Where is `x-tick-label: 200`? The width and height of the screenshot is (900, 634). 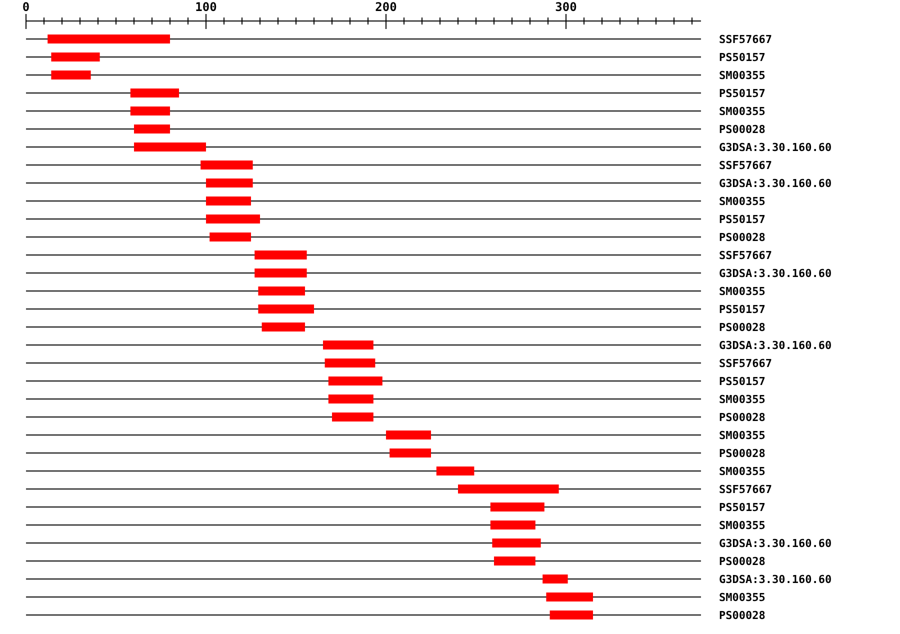
x-tick-label: 200 is located at coordinates (386, 7).